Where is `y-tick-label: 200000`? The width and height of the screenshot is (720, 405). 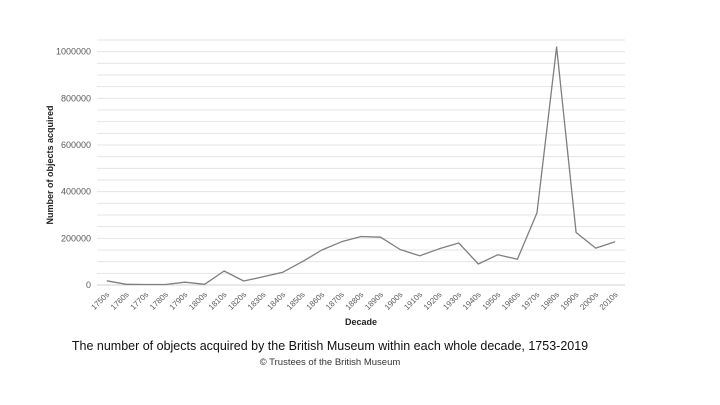
y-tick-label: 200000 is located at coordinates (76, 238).